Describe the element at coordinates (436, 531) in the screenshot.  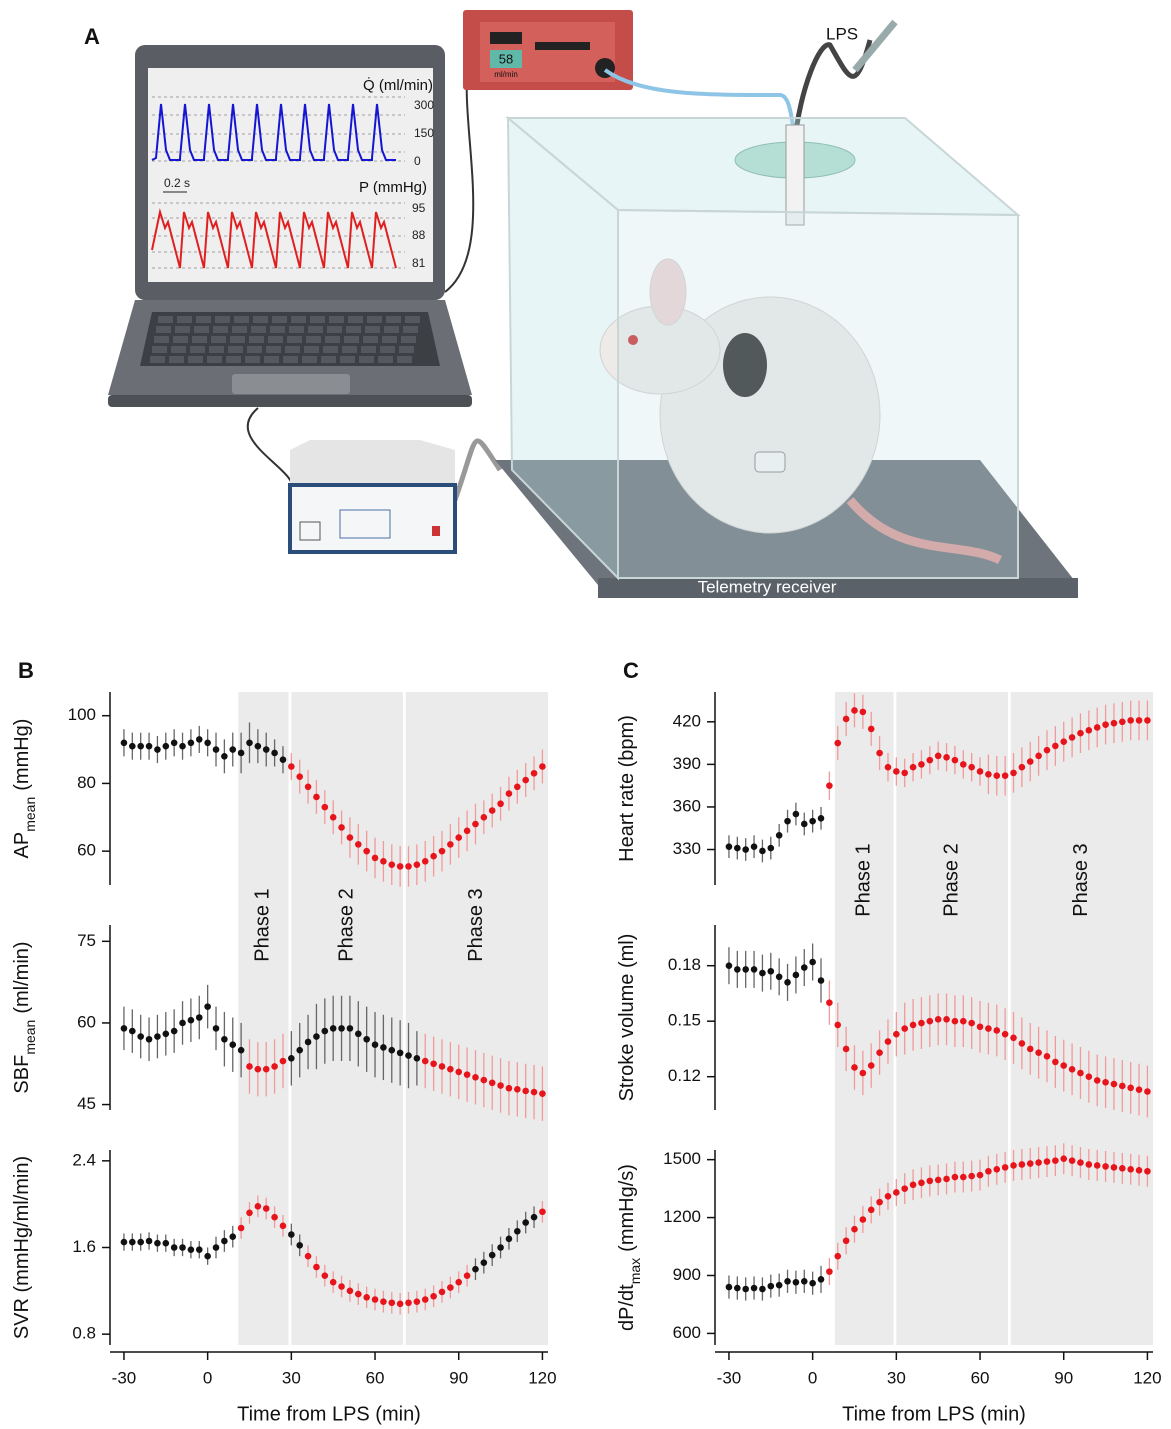
I see `box-led` at that location.